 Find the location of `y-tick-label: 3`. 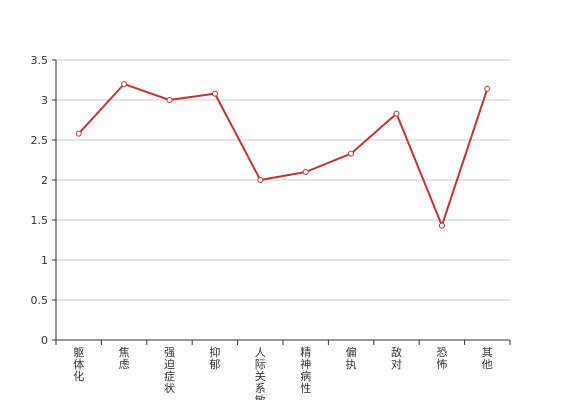

y-tick-label: 3 is located at coordinates (44, 100).